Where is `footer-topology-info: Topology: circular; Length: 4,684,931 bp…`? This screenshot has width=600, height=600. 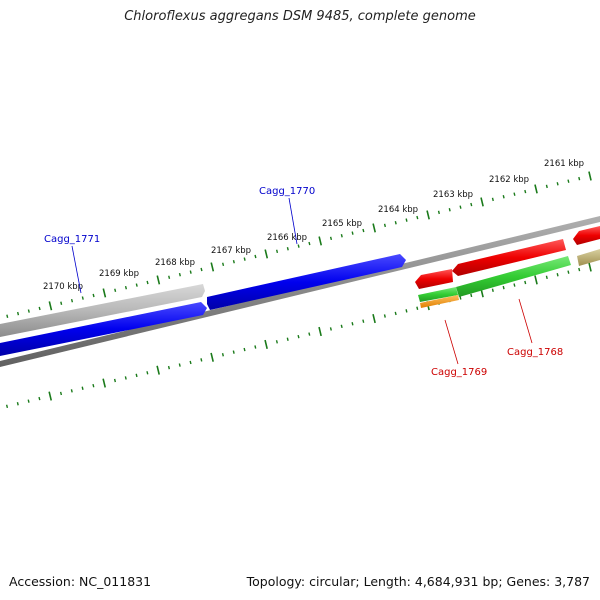 footer-topology-info: Topology: circular; Length: 4,684,931 bp… is located at coordinates (418, 581).